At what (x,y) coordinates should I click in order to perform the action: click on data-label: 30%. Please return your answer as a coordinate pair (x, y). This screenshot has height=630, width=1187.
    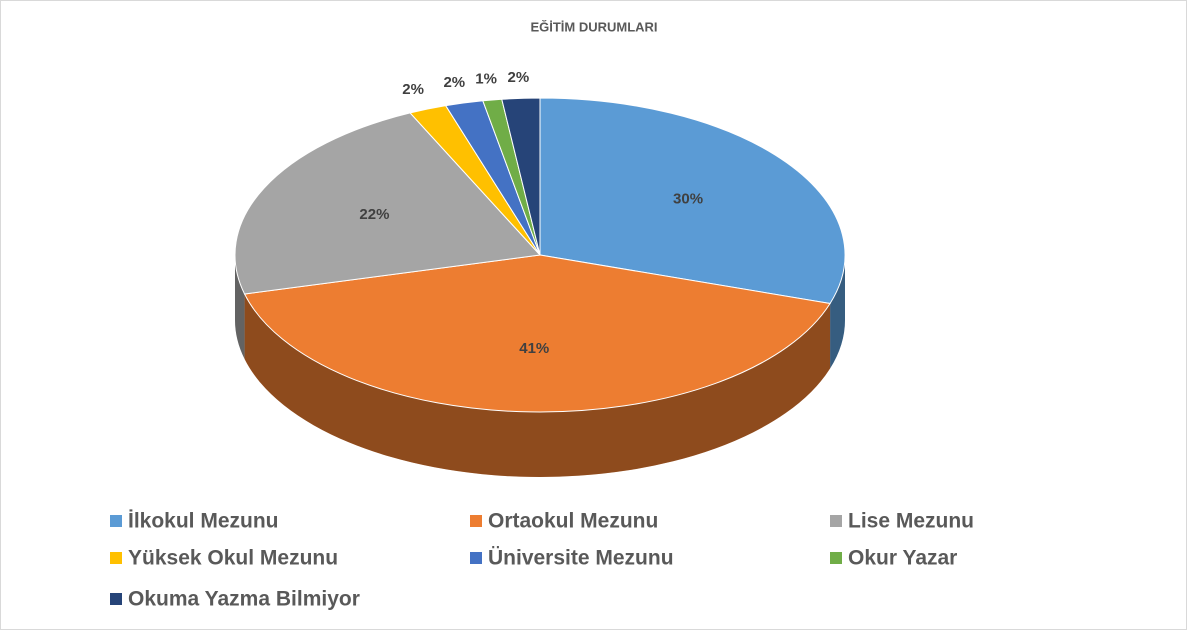
    Looking at the image, I should click on (688, 199).